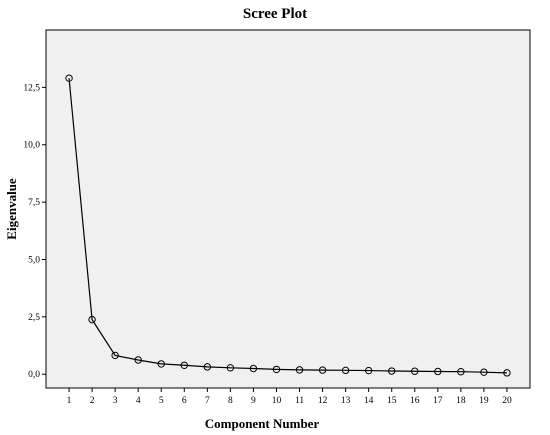  I want to click on x-tick-label: 9, so click(253, 401).